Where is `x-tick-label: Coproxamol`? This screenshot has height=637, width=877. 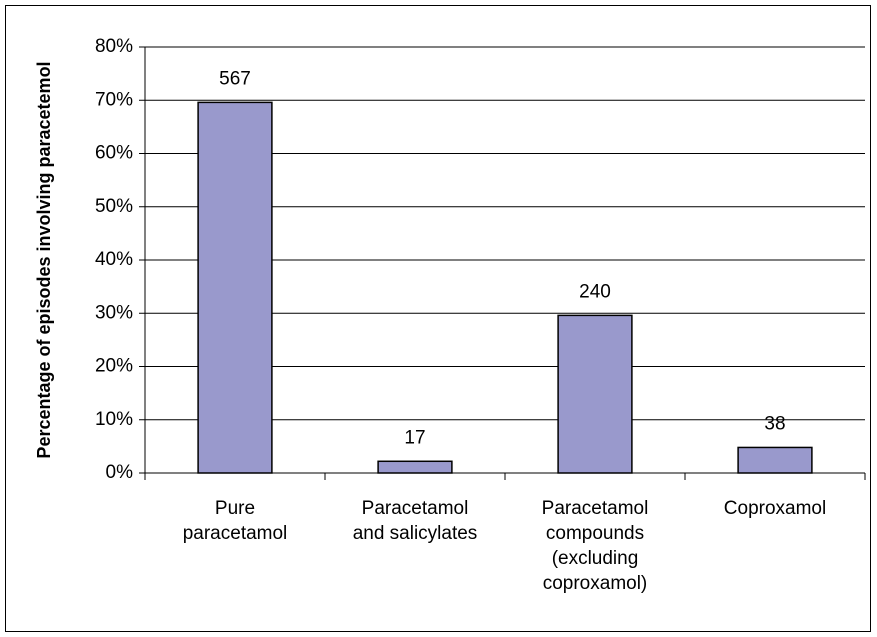 x-tick-label: Coproxamol is located at coordinates (775, 508).